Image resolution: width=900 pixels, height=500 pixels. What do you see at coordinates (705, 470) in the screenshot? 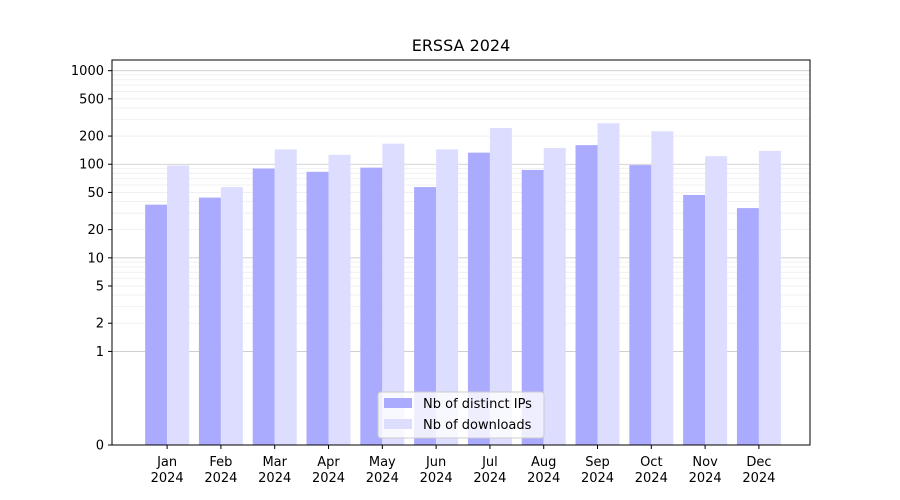
I see `x-tick-label: Nov 2024` at bounding box center [705, 470].